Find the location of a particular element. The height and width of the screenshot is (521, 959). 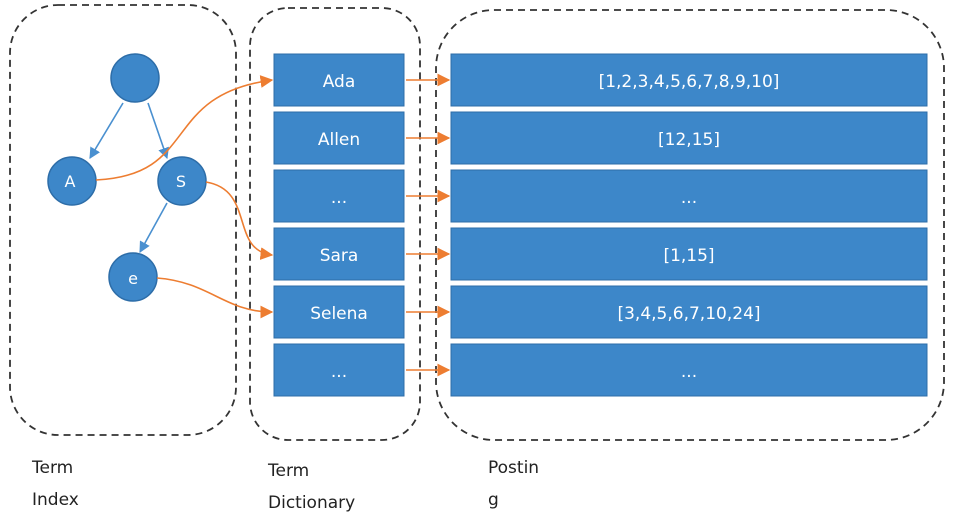

dict-entry-label: Ada is located at coordinates (339, 82).